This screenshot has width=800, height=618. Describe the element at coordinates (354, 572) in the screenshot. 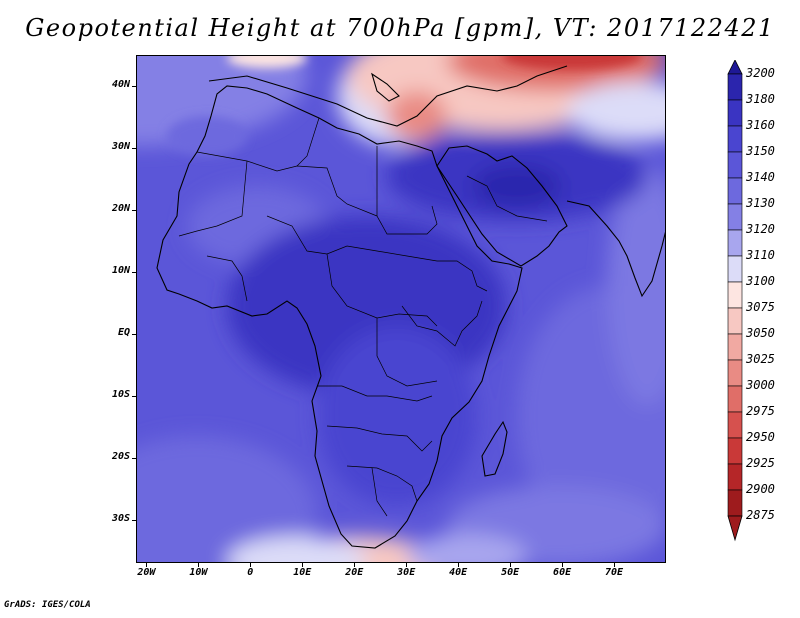

I see `lon-tick-label: 20E` at that location.